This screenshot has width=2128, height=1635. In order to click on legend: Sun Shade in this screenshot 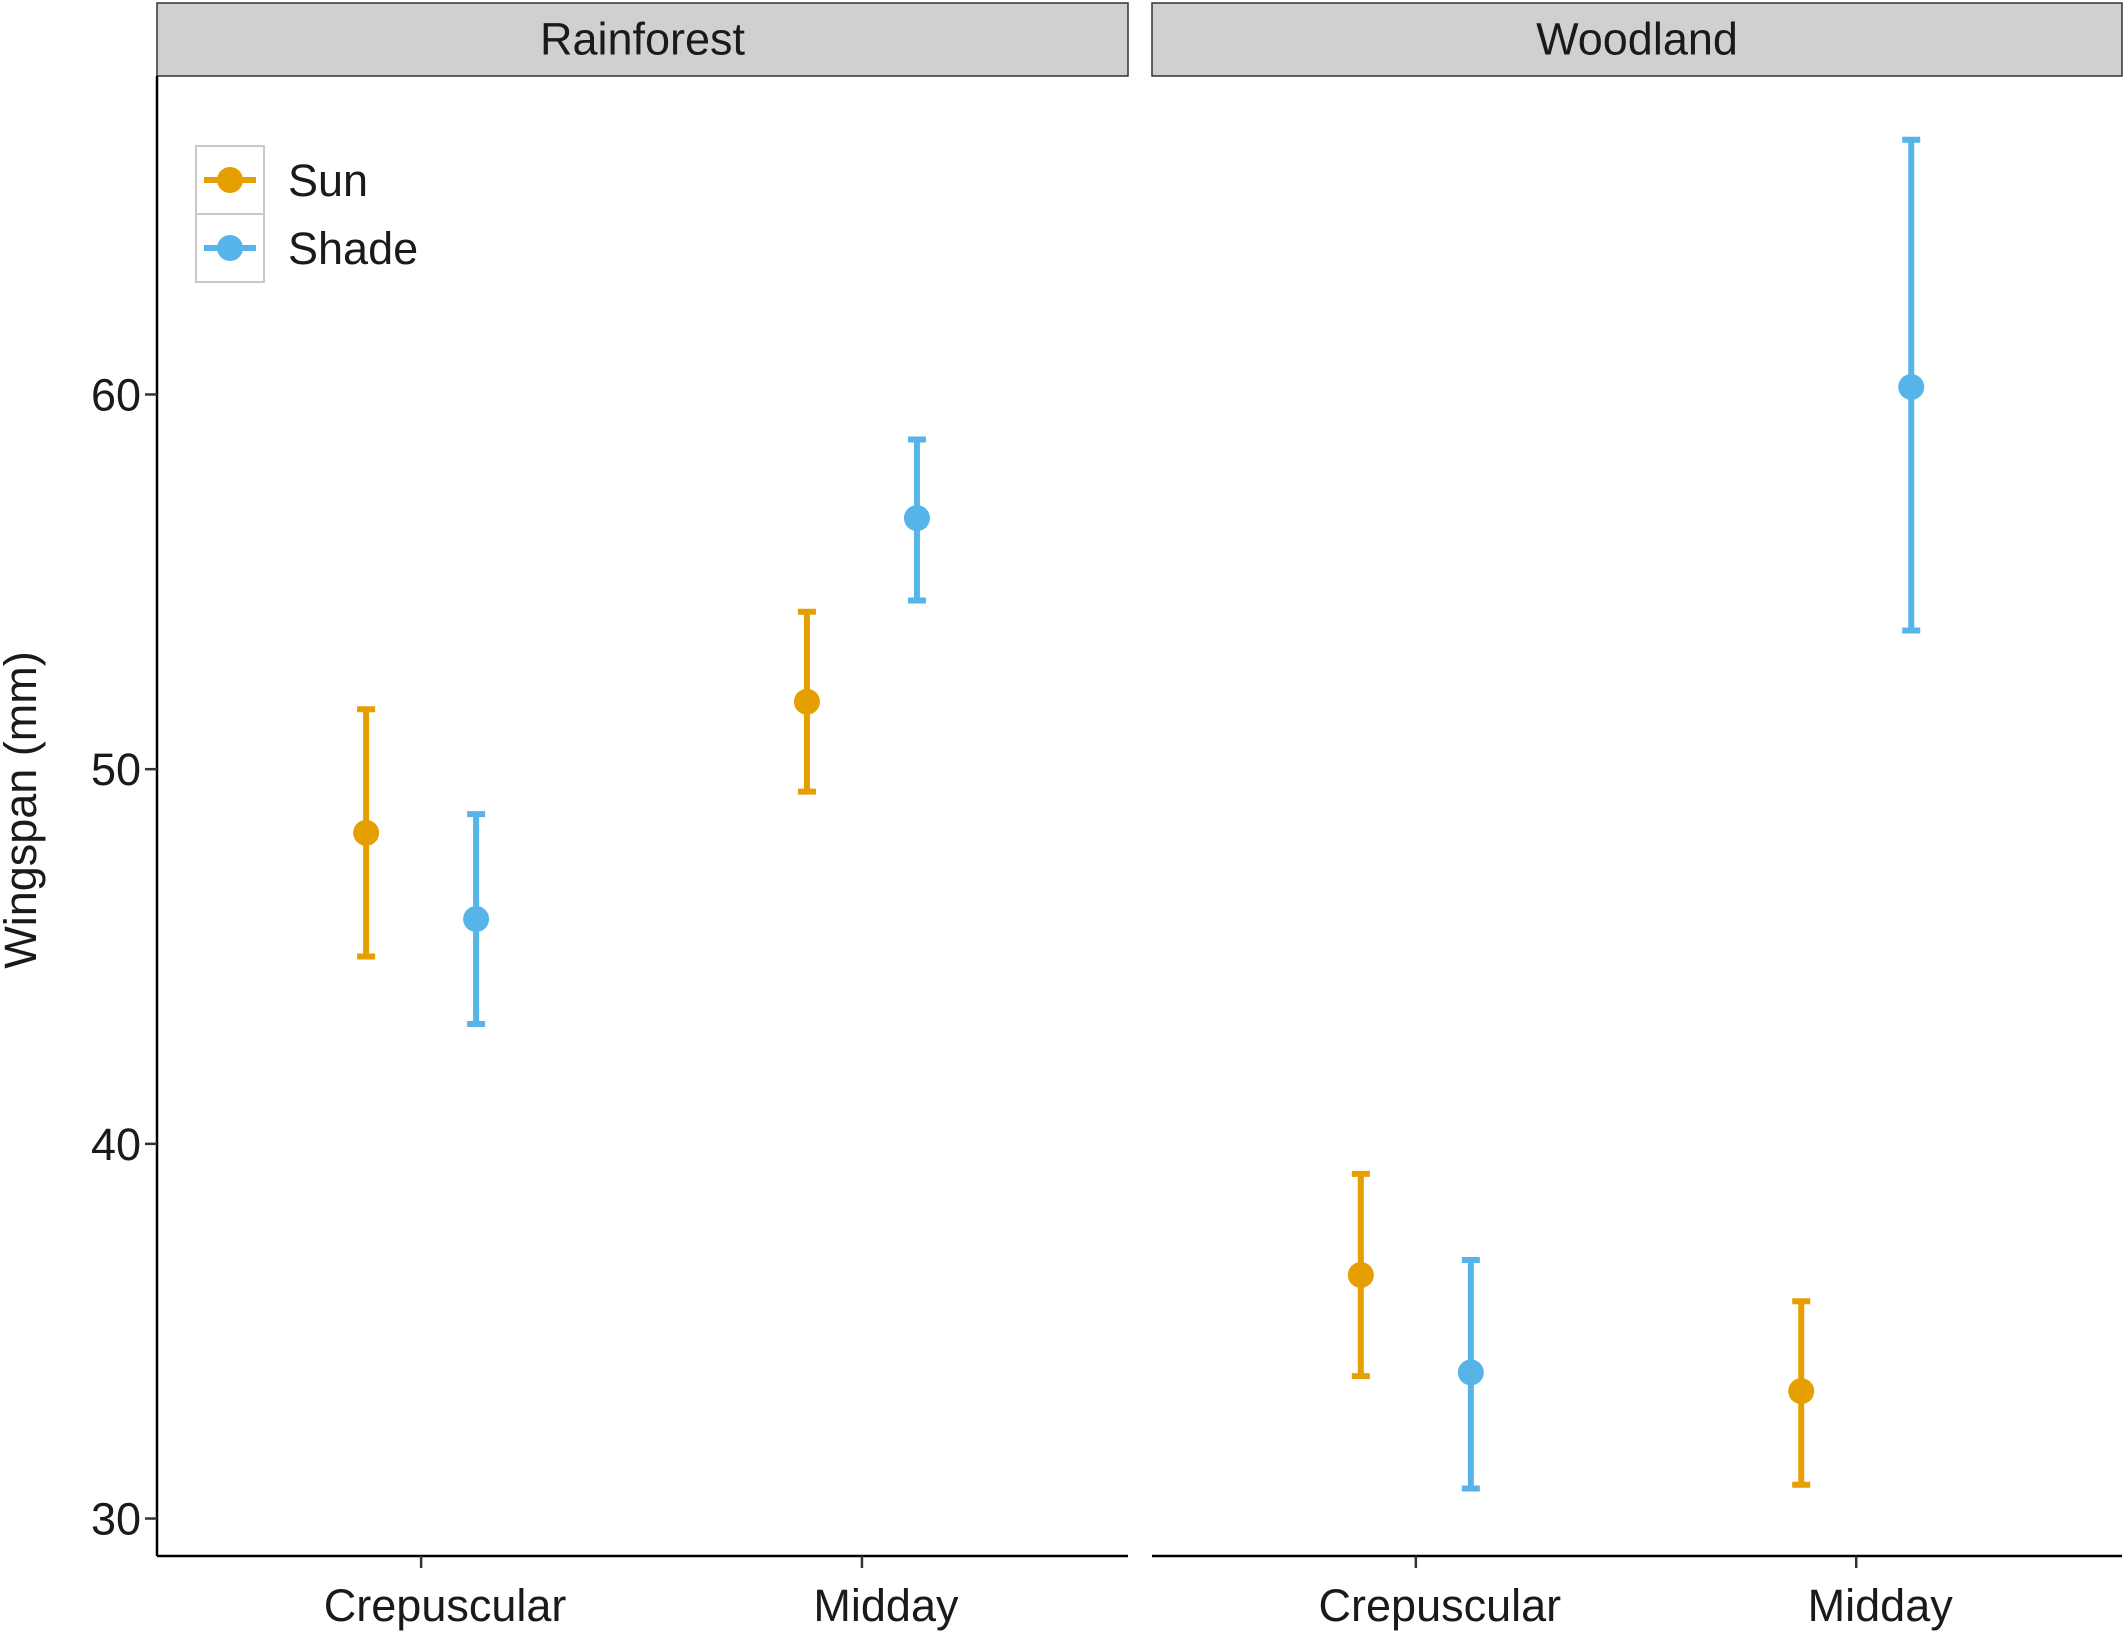, I will do `click(306, 214)`.